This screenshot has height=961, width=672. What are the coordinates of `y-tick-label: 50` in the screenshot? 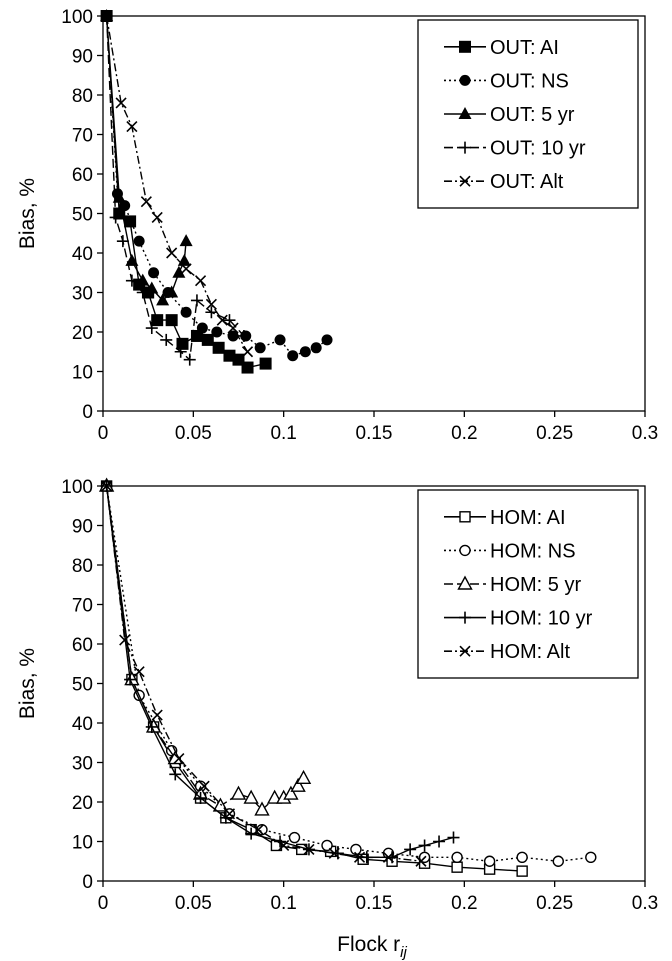 It's located at (82, 215).